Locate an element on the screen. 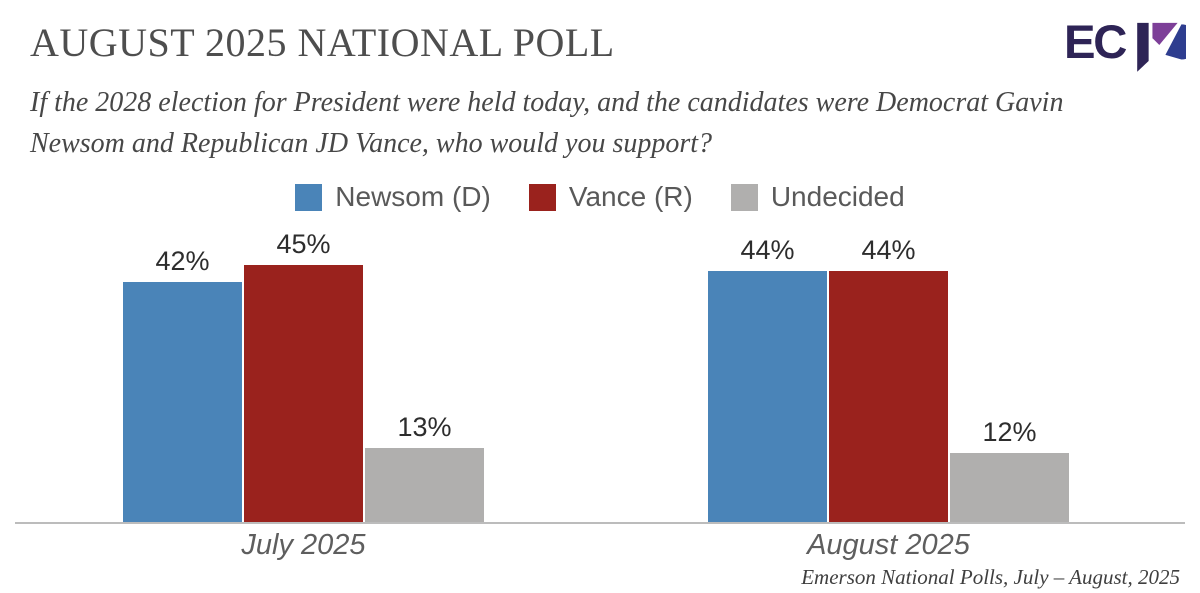 Image resolution: width=1200 pixels, height=593 pixels. legend-item-newsom-d: Newsom (D) is located at coordinates (393, 197).